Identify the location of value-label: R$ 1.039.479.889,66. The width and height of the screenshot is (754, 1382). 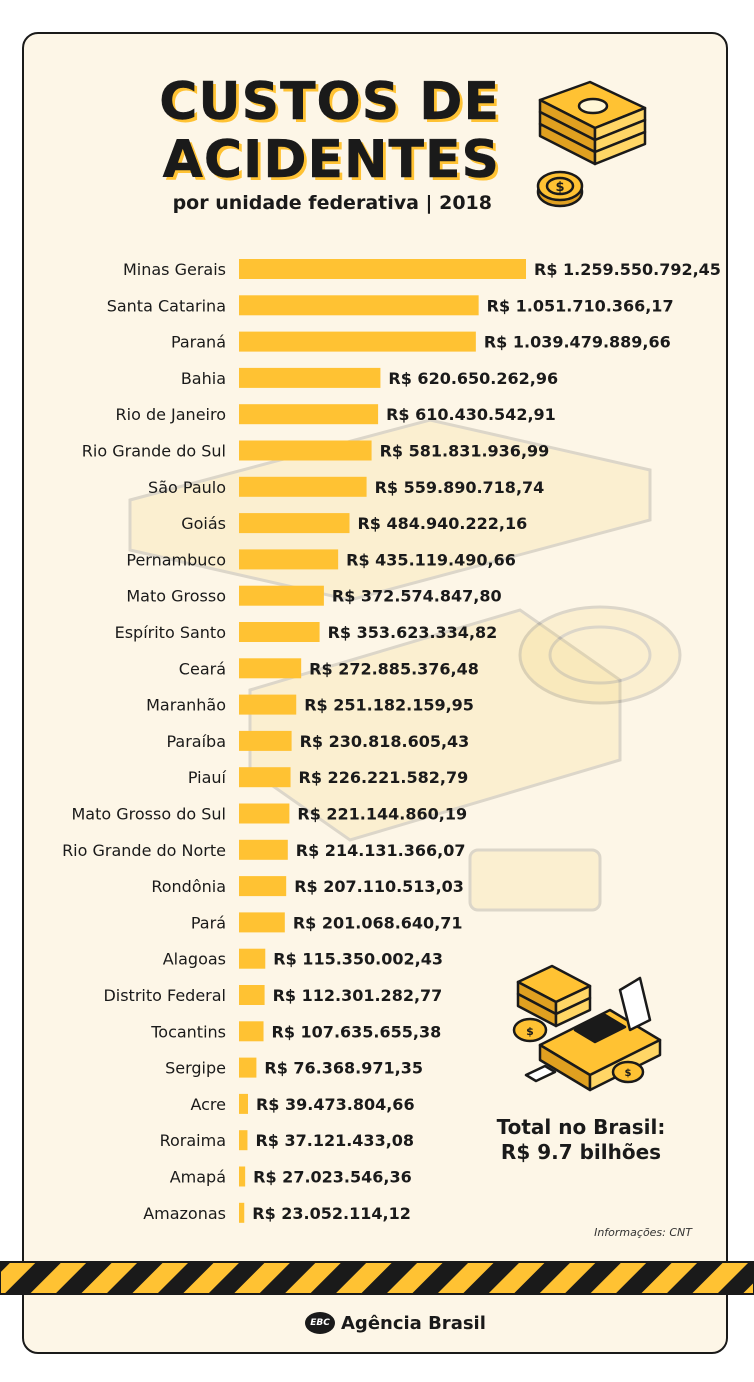
(577, 342).